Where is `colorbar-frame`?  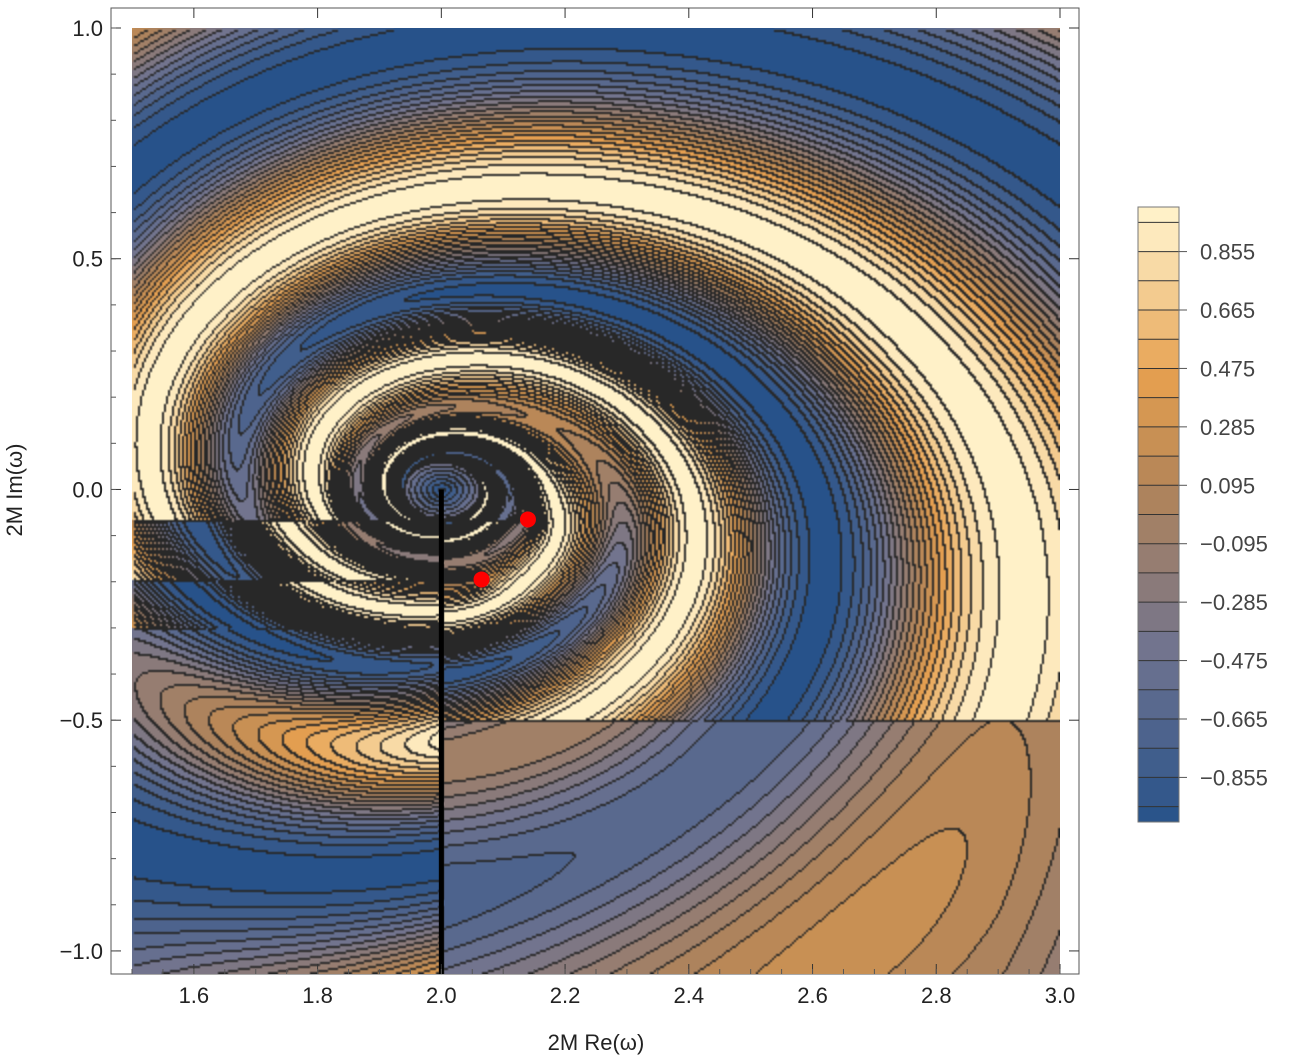
colorbar-frame is located at coordinates (1158, 514).